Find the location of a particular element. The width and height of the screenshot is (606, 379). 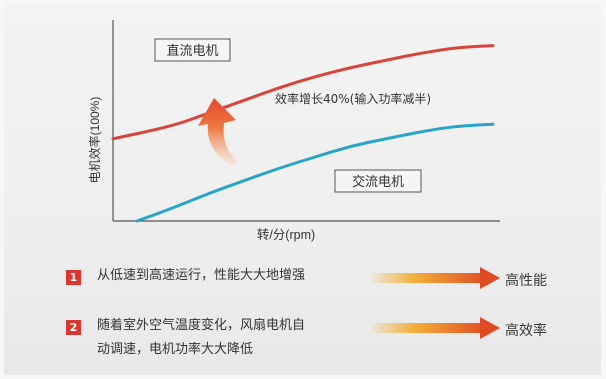

note-2-arrow-head is located at coordinates (490, 328).